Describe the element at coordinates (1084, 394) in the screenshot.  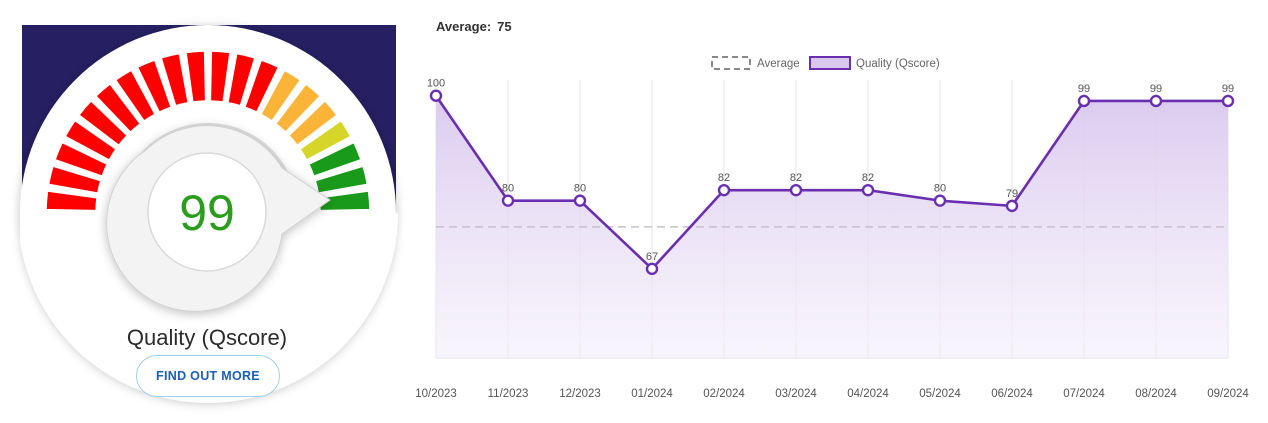
I see `x-tick-label: 07/2024` at that location.